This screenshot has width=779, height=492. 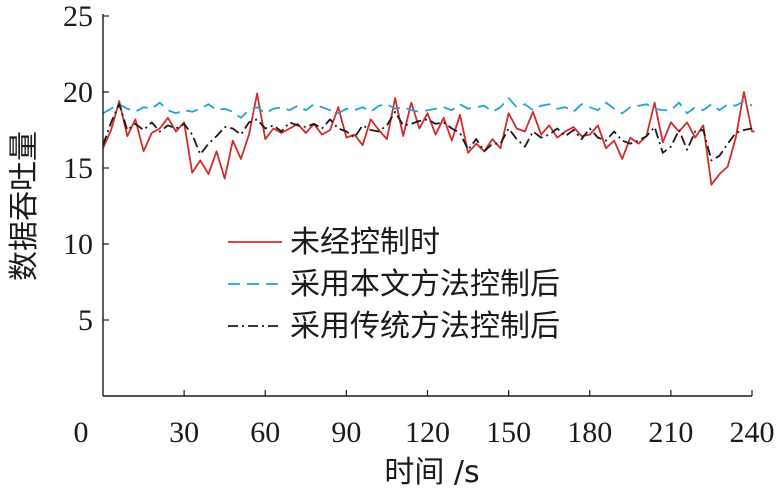 What do you see at coordinates (24, 206) in the screenshot?
I see `y-axis-title: 数据吞吐量` at bounding box center [24, 206].